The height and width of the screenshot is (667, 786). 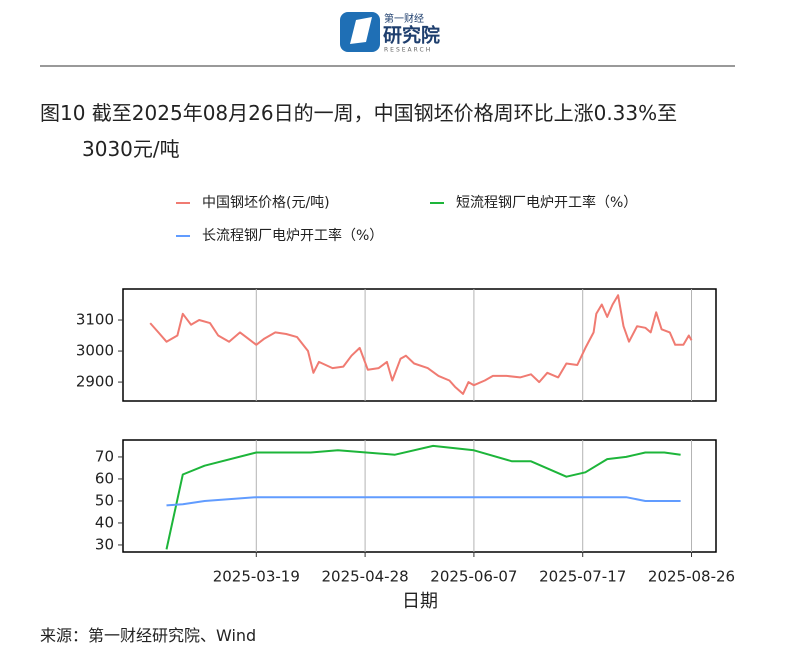 I want to click on logo-en: RESEARCH, so click(x=408, y=50).